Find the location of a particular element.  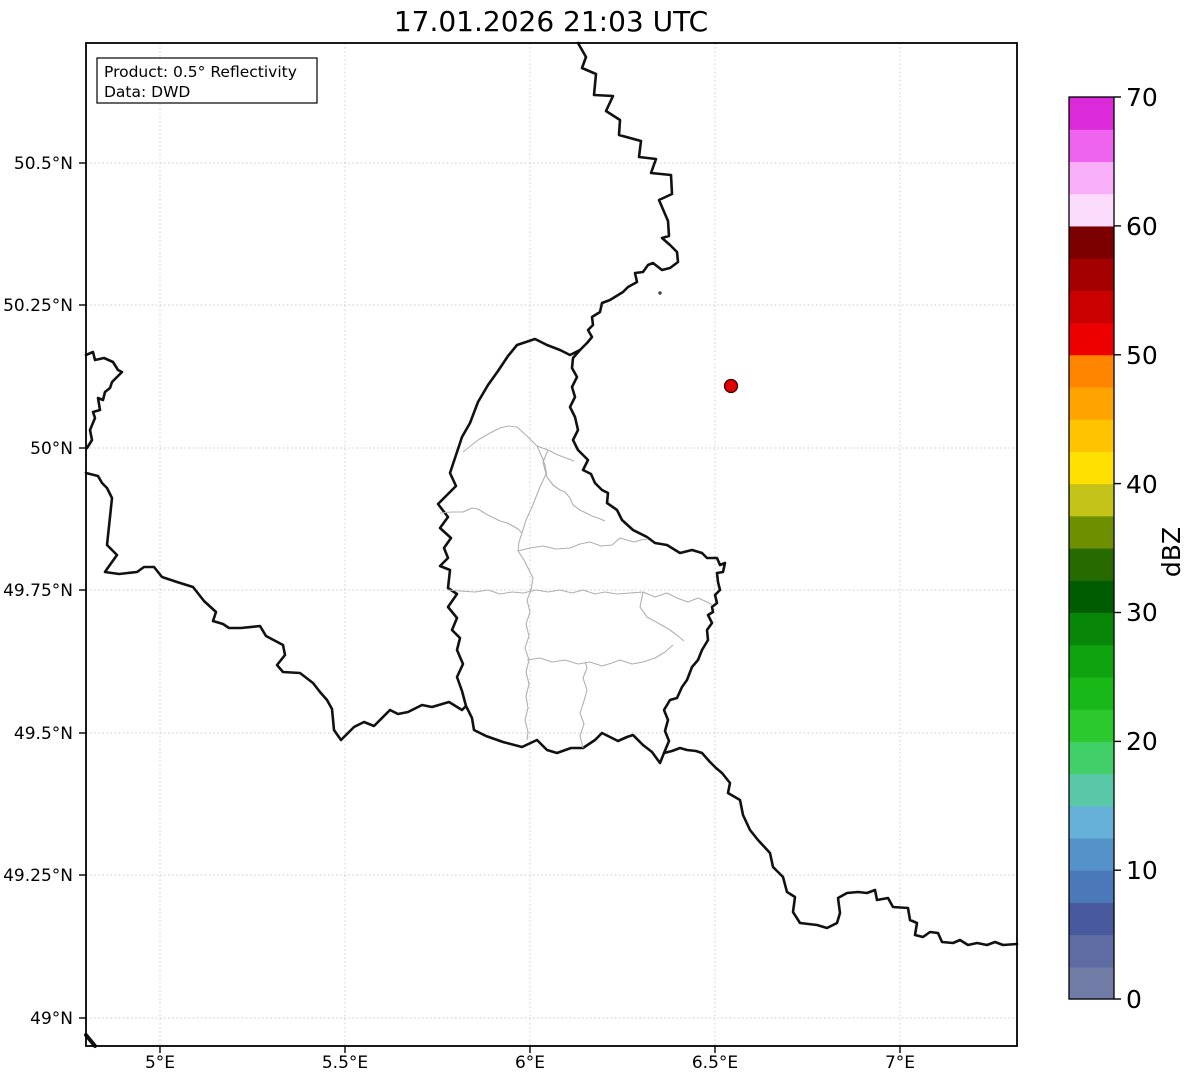

cb-tick-label: 70 is located at coordinates (1142, 97).